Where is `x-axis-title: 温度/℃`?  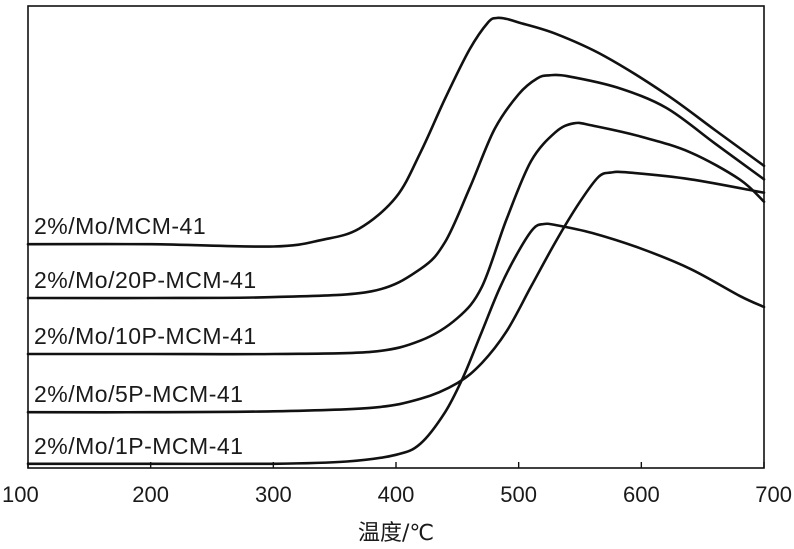
x-axis-title: 温度/℃ is located at coordinates (396, 533).